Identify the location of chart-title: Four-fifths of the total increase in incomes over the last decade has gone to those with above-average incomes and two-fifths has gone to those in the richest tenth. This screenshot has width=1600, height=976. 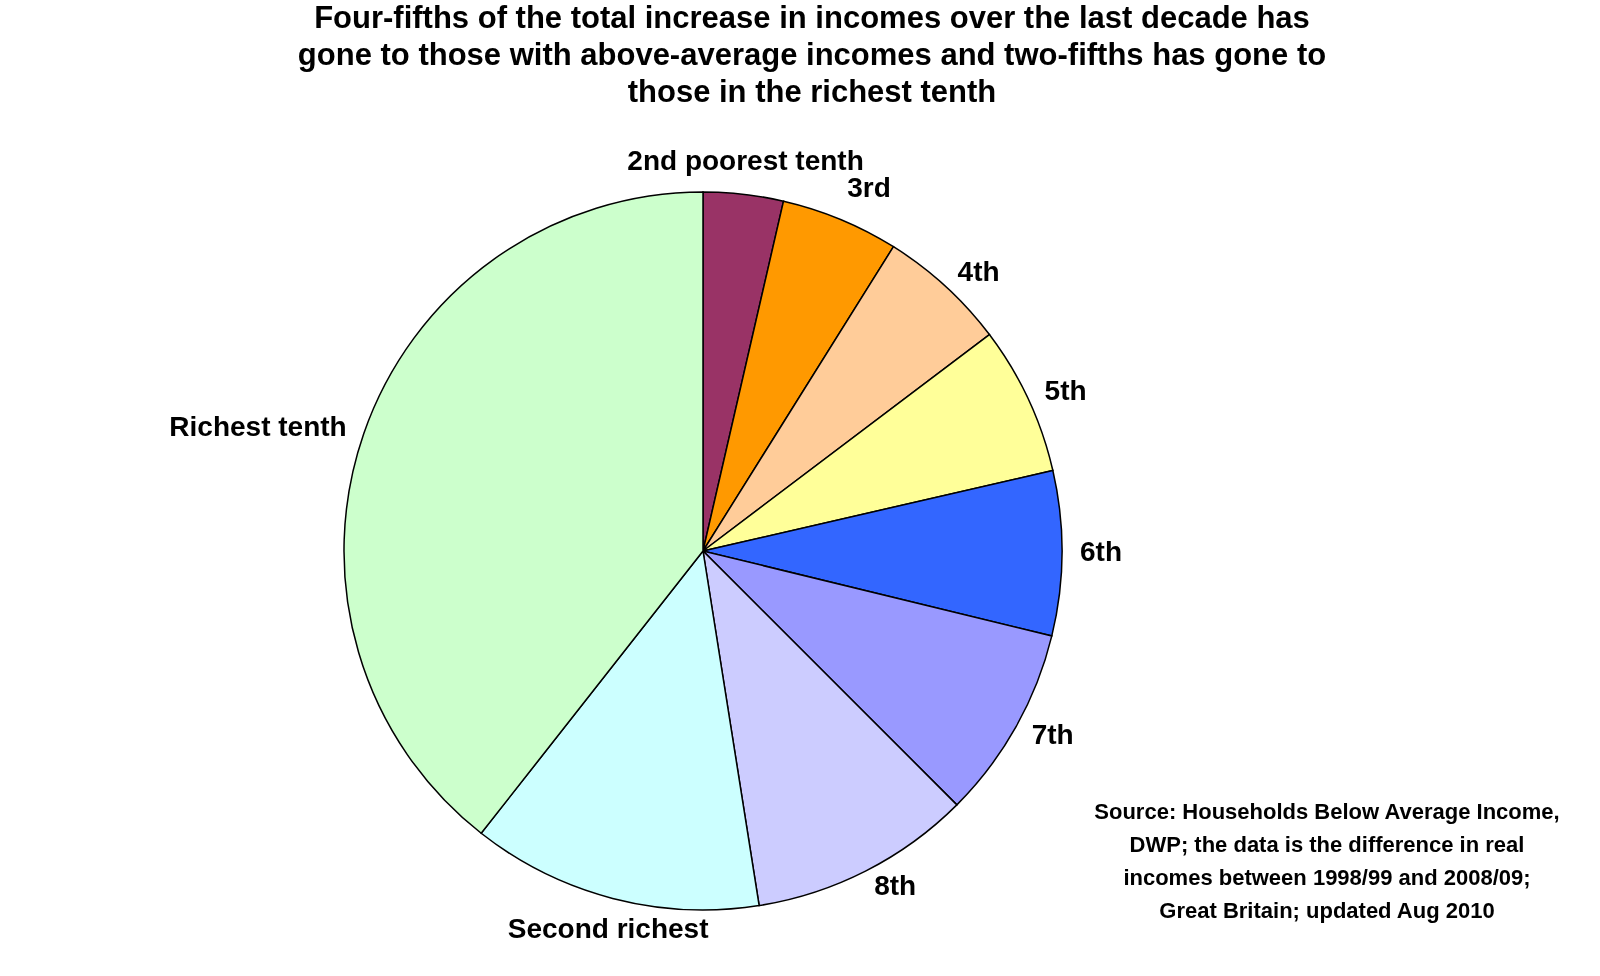
(812, 54).